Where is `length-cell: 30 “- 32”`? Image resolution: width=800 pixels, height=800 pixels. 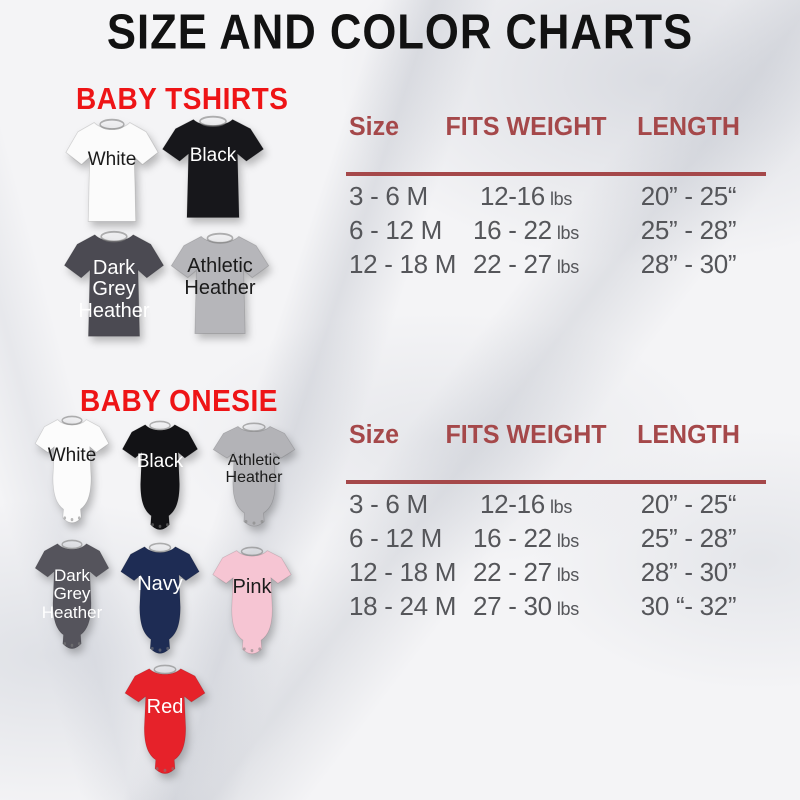
length-cell: 30 “- 32” is located at coordinates (688, 606).